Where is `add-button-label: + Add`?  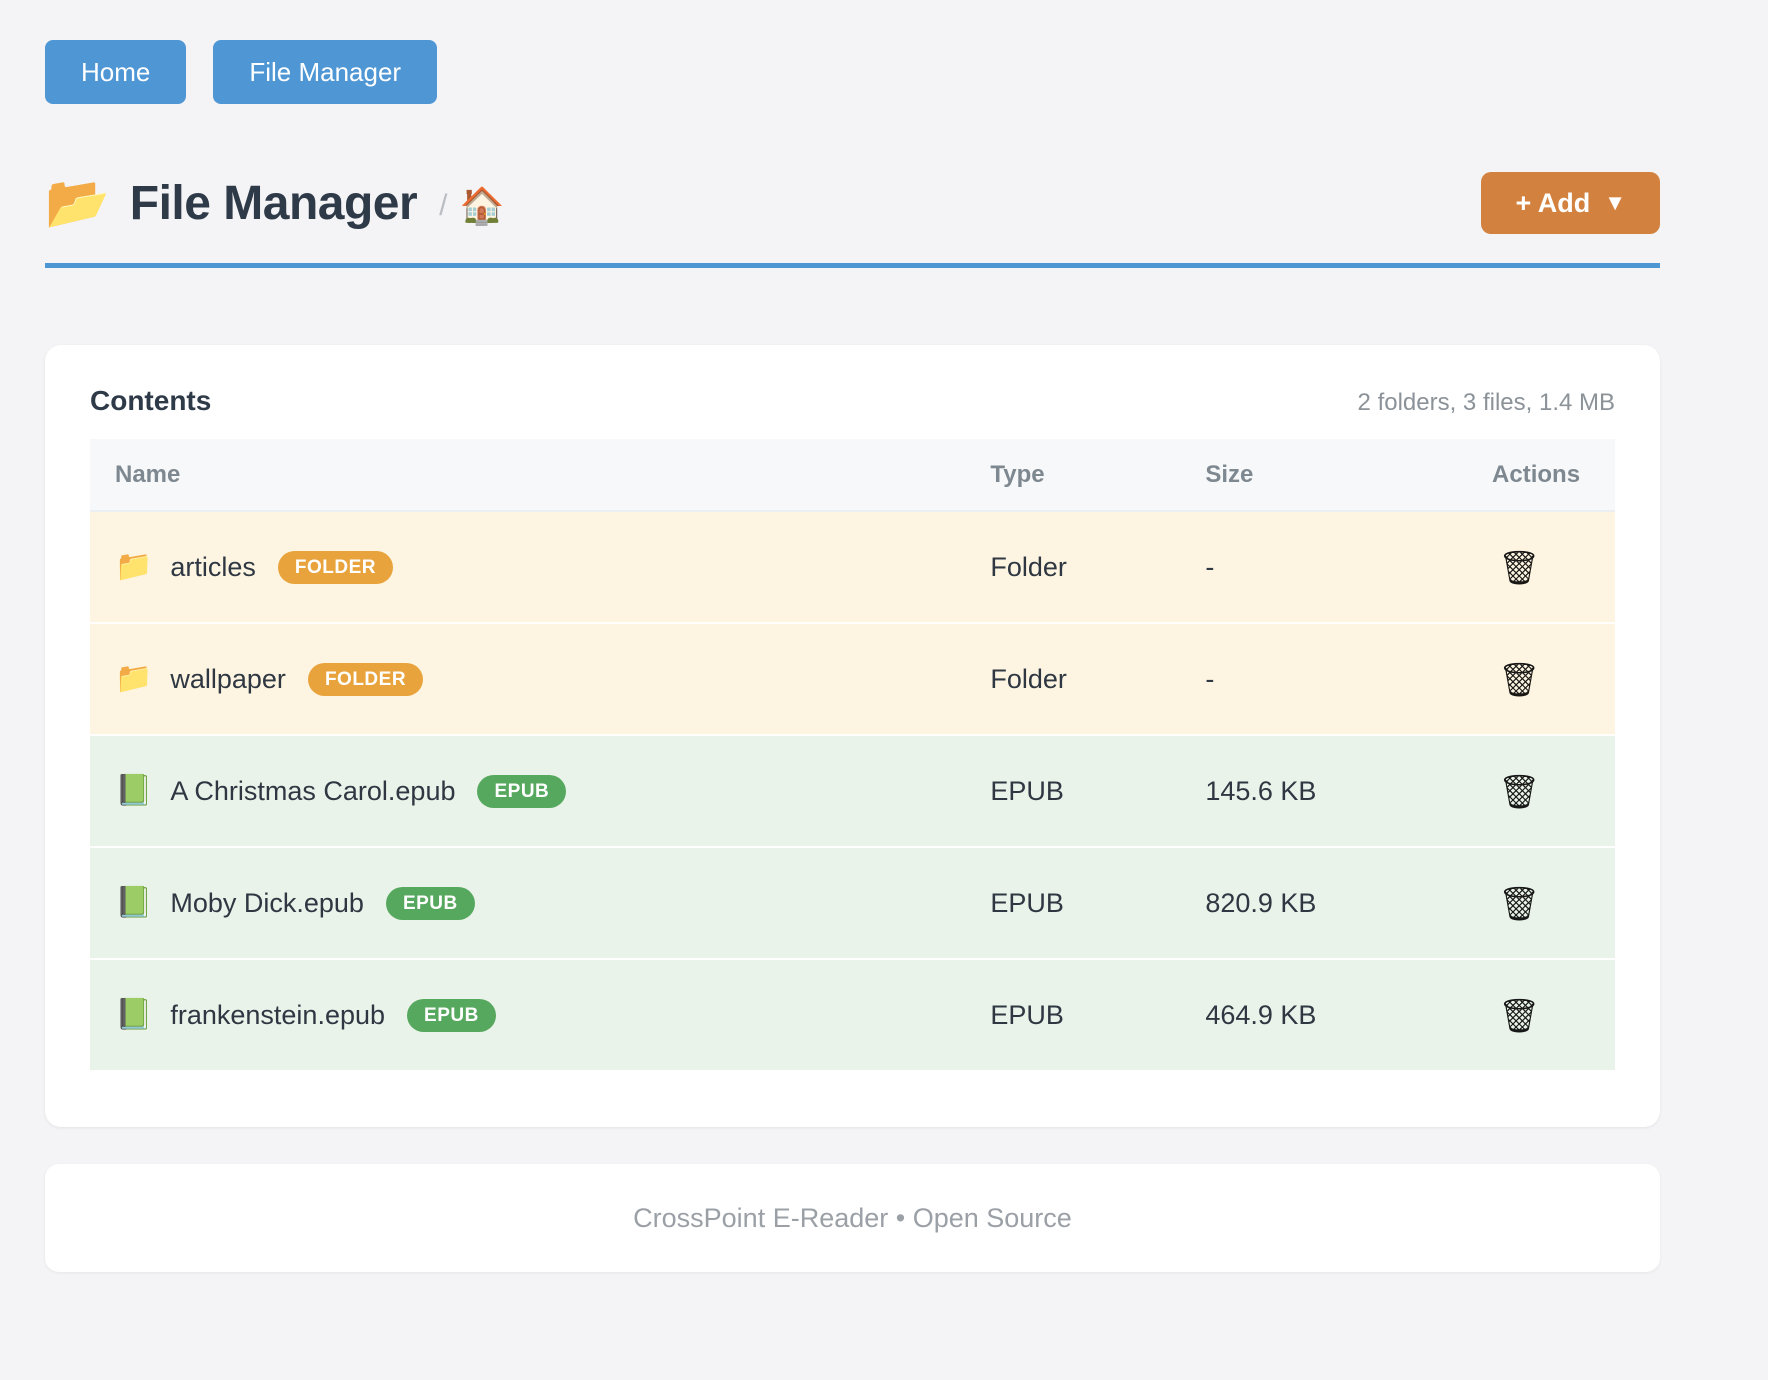
add-button-label: + Add is located at coordinates (1553, 202).